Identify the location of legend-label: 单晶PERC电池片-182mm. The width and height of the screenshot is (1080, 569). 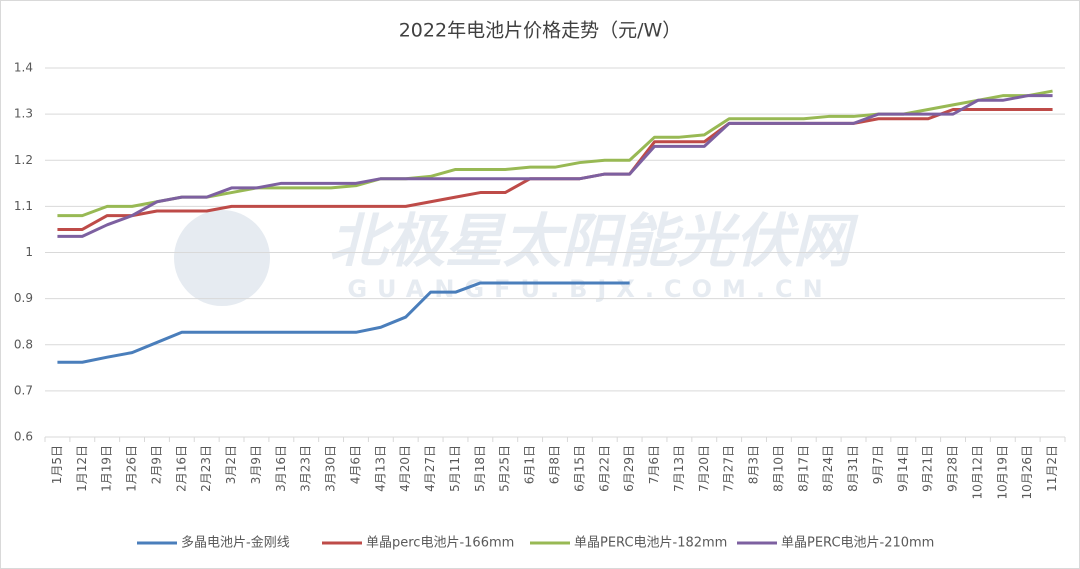
(650, 543).